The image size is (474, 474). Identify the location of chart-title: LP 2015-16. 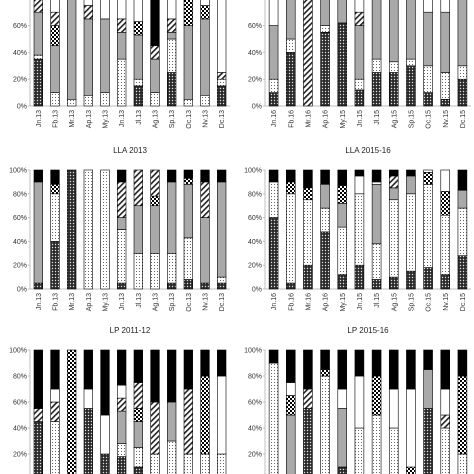
(368, 330).